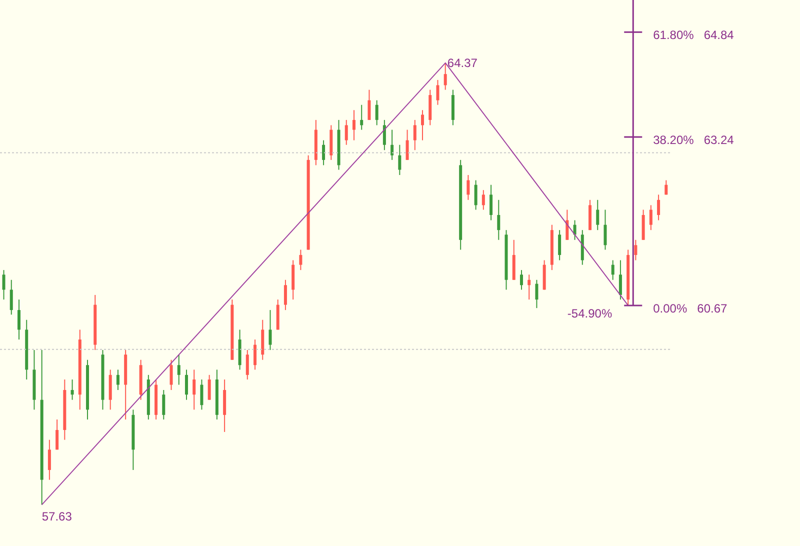 The height and width of the screenshot is (546, 800). What do you see at coordinates (690, 308) in the screenshot?
I see `ref-line-label: 0.00% 60.67` at bounding box center [690, 308].